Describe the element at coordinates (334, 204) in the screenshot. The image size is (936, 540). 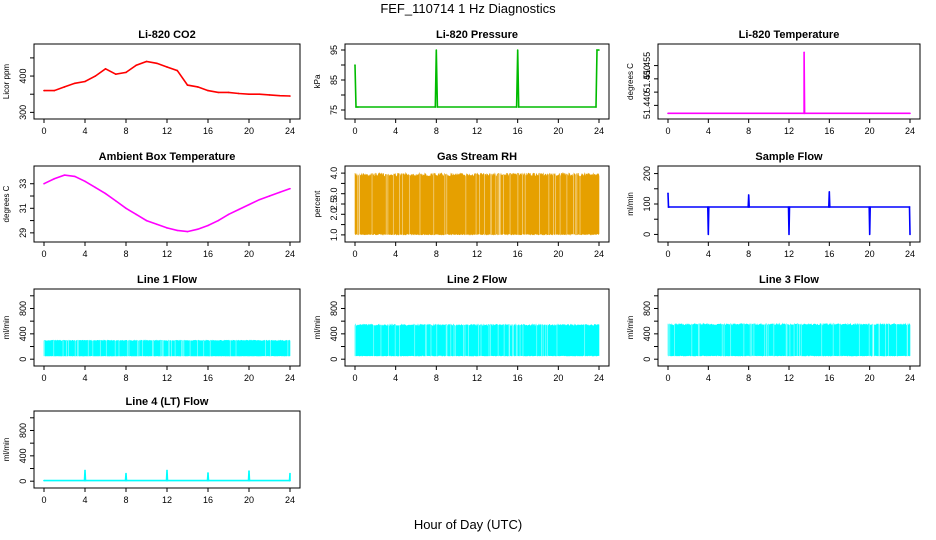
I see `y-tick-label: 2.5` at that location.